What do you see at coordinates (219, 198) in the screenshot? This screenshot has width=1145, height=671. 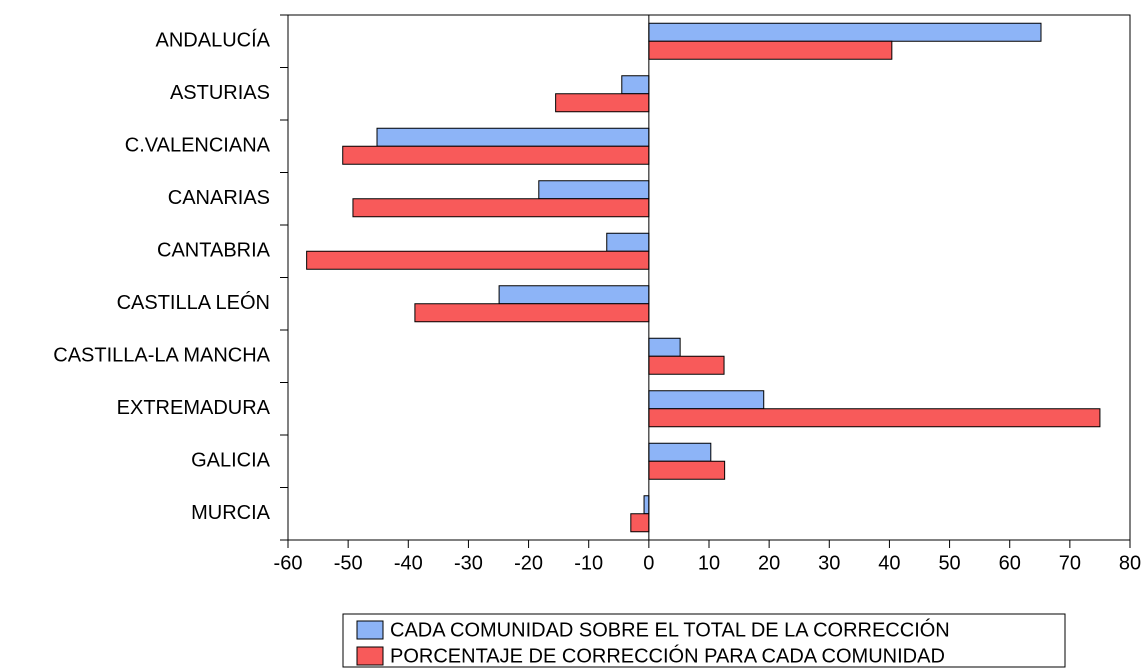 I see `y-tick-label: CANARIAS` at bounding box center [219, 198].